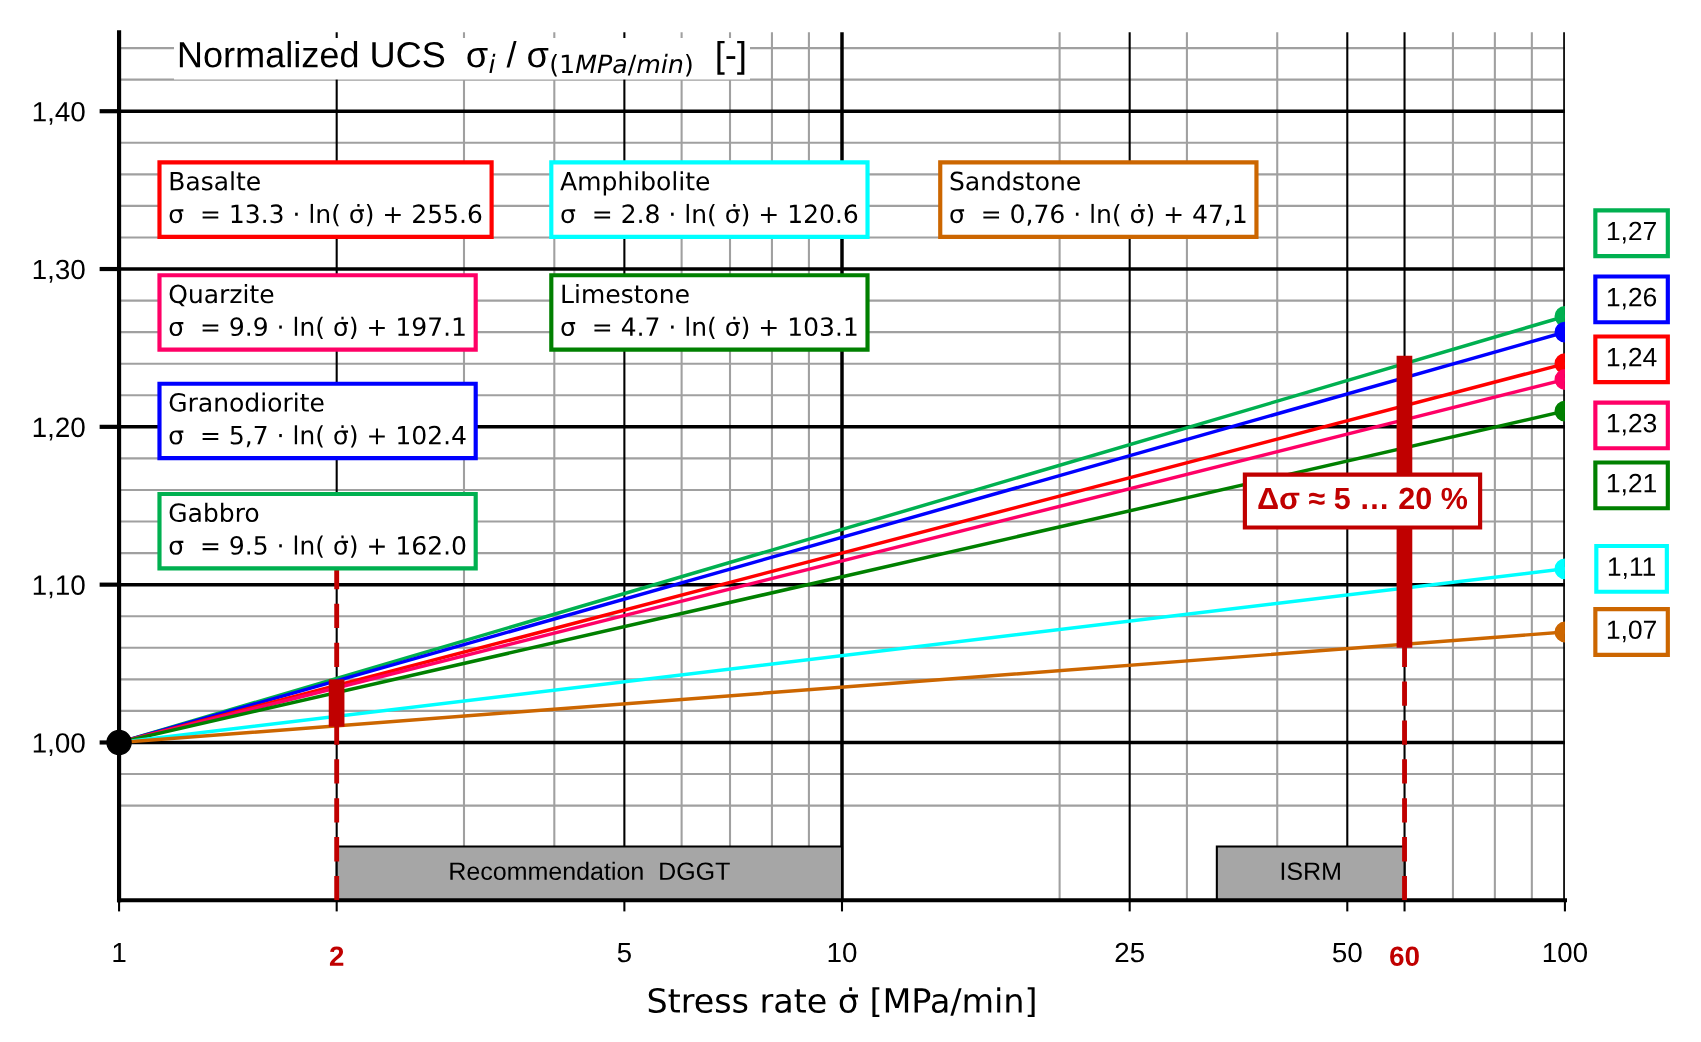  I want to click on y-tick-label: 1,10, so click(59, 587).